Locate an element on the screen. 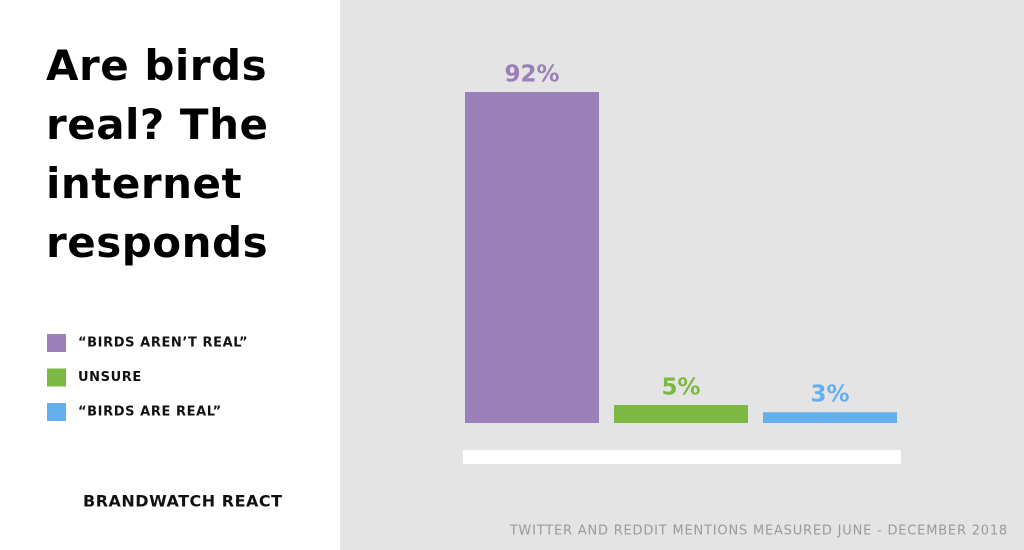 The width and height of the screenshot is (1024, 550). source: BRANDWATCH REACT is located at coordinates (183, 501).